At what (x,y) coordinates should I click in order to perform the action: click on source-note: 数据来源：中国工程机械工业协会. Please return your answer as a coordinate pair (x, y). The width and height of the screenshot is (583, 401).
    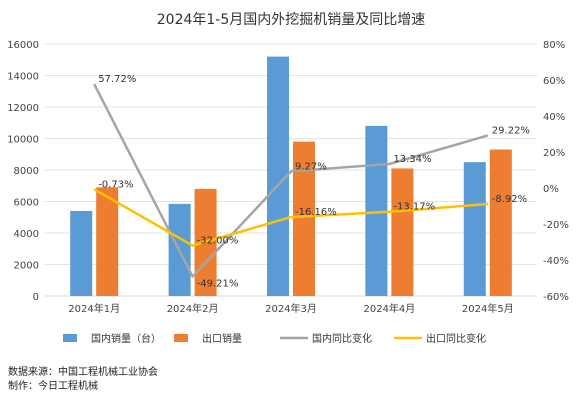
    Looking at the image, I should click on (83, 372).